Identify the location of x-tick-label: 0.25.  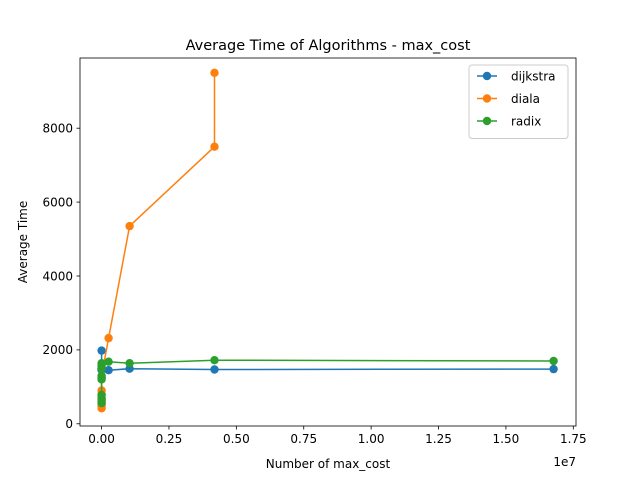
(169, 439).